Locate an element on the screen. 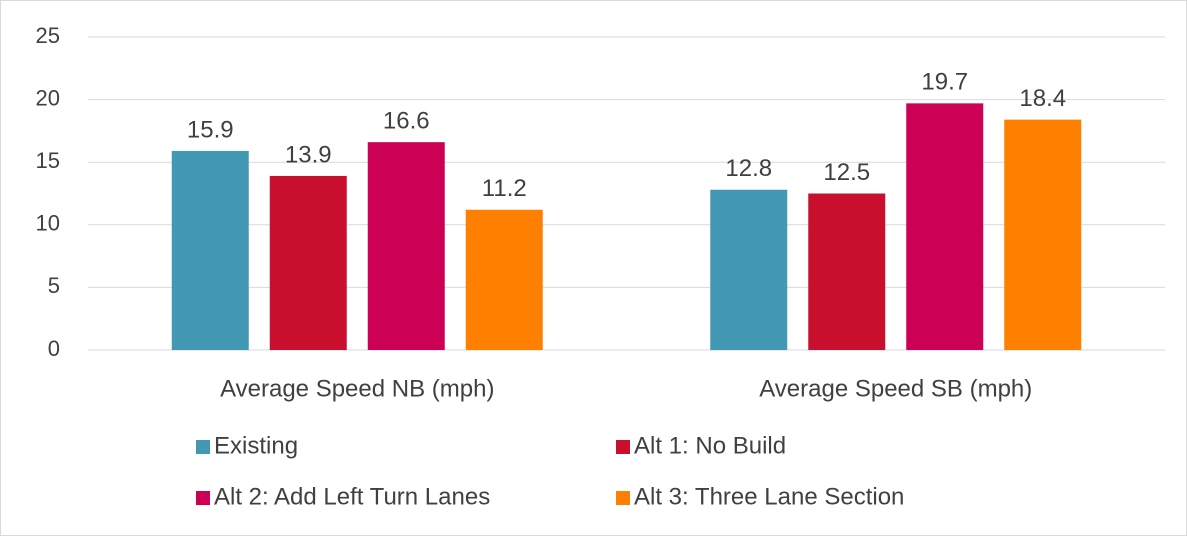 The width and height of the screenshot is (1187, 536). y-tick-label: 20 is located at coordinates (48, 97).